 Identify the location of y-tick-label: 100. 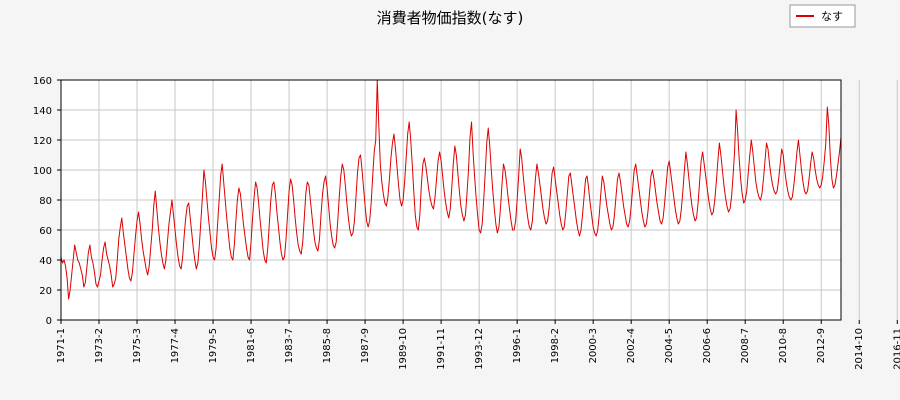
(42, 171).